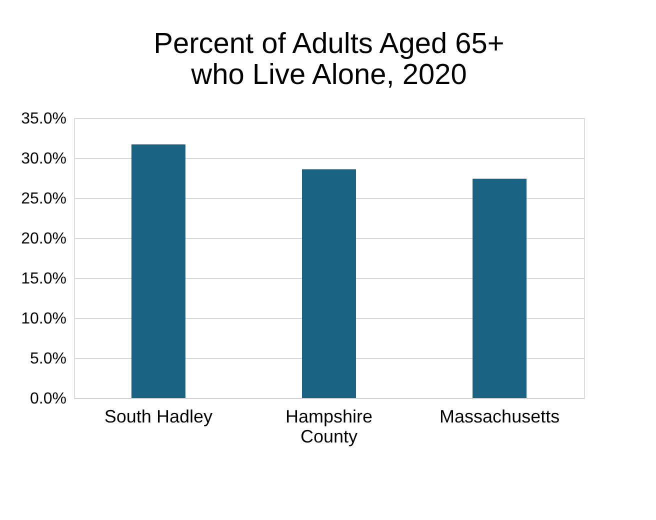 The height and width of the screenshot is (520, 656). I want to click on y-tick-label: 5.0%, so click(48, 359).